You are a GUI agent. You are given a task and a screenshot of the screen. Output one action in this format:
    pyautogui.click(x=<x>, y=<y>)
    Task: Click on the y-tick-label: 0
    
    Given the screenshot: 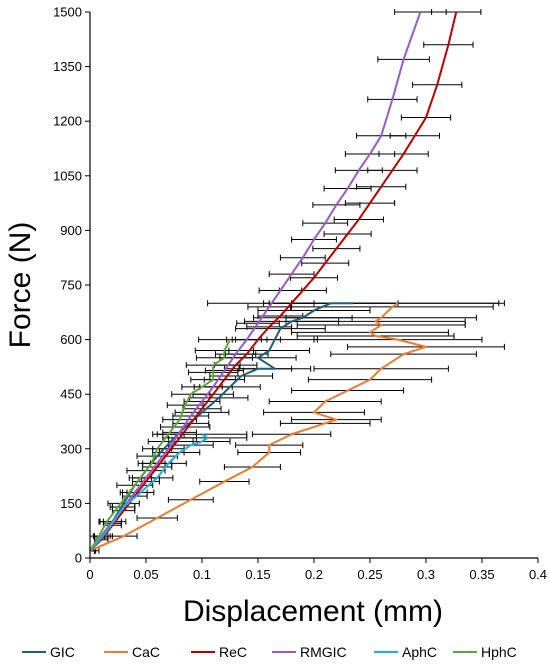 What is the action you would take?
    pyautogui.click(x=78, y=558)
    